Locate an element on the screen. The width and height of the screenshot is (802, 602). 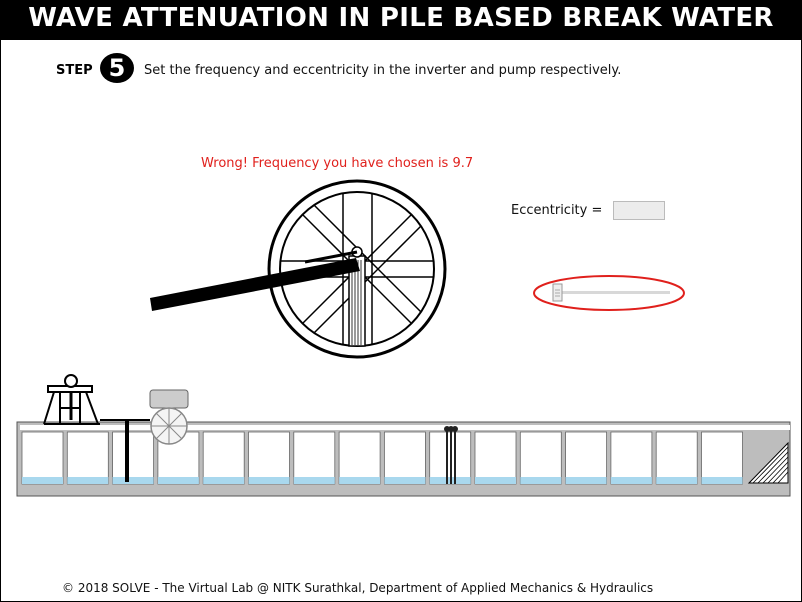
breakwater-piles is located at coordinates (451, 455).